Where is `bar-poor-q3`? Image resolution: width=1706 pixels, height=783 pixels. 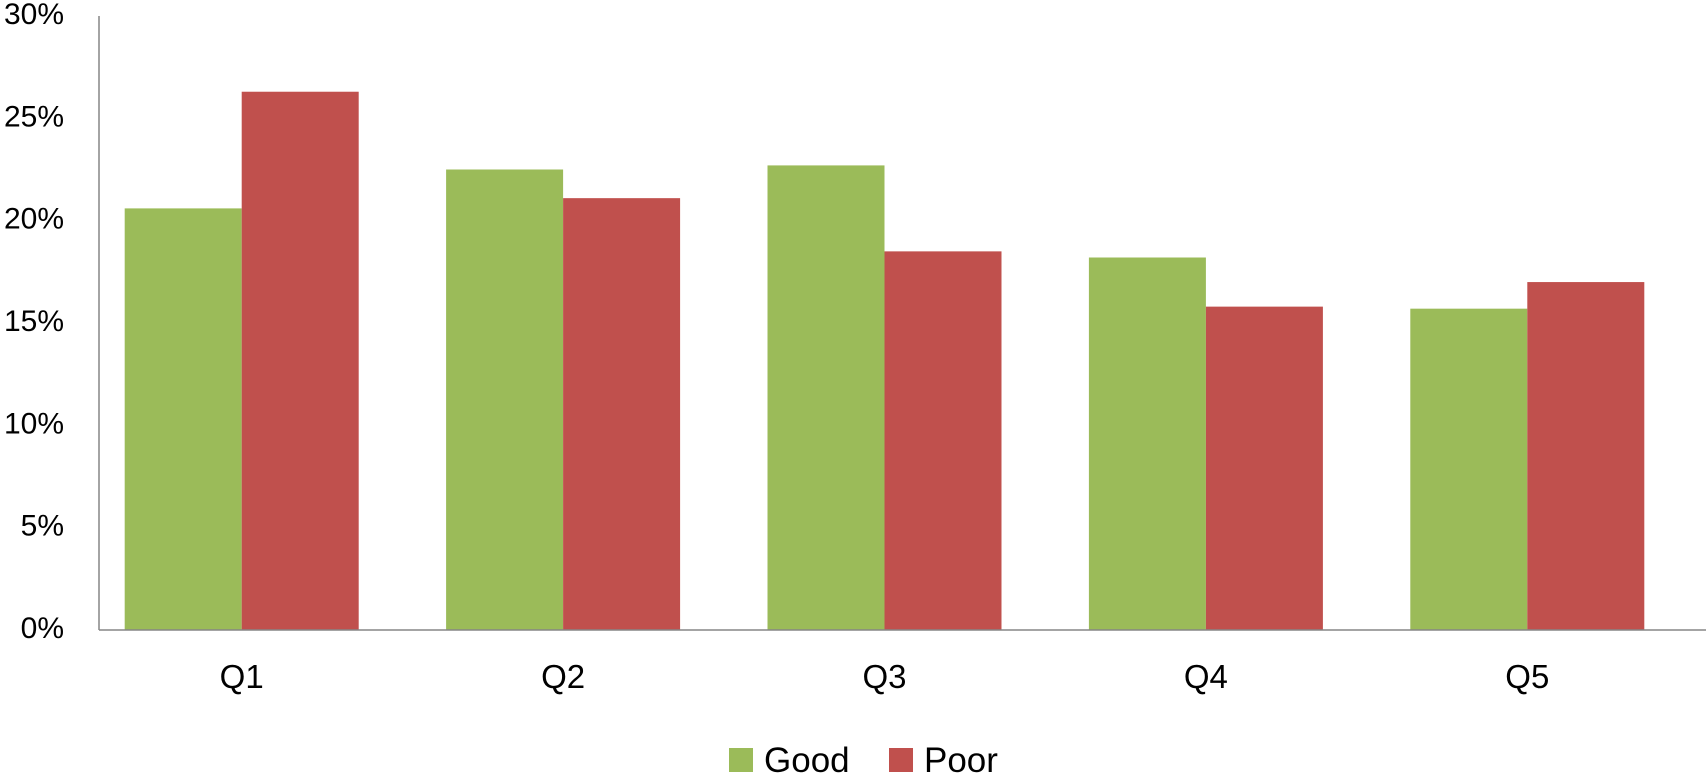
bar-poor-q3 is located at coordinates (943, 440).